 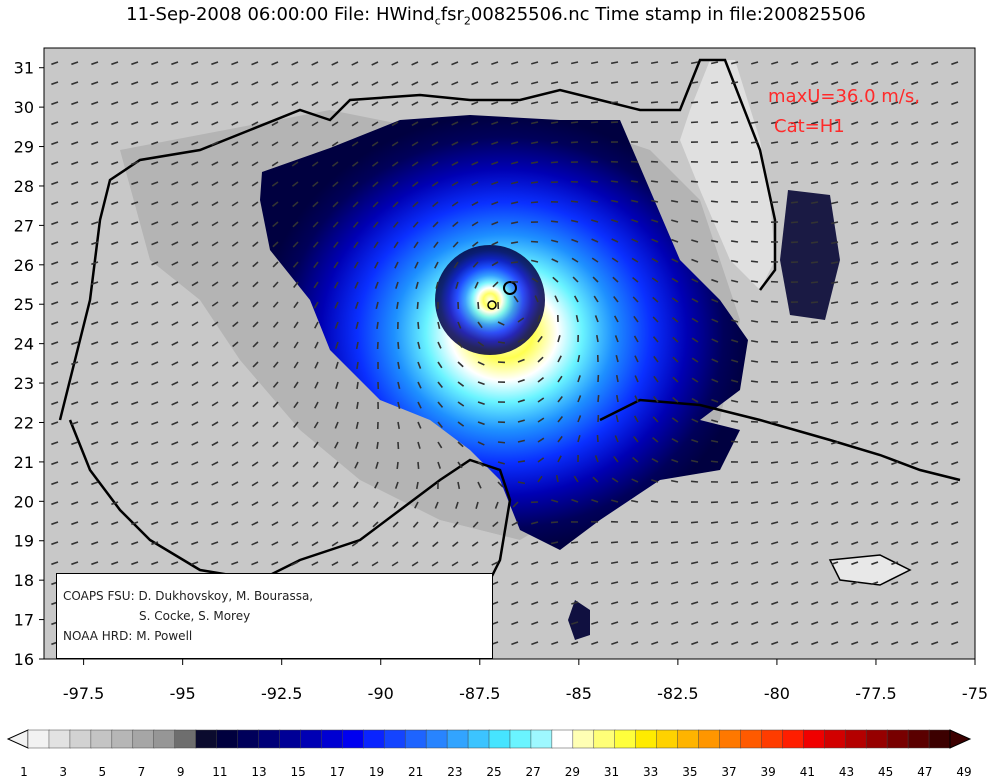 What do you see at coordinates (281, 693) in the screenshot?
I see `x-tick-label: -92.5` at bounding box center [281, 693].